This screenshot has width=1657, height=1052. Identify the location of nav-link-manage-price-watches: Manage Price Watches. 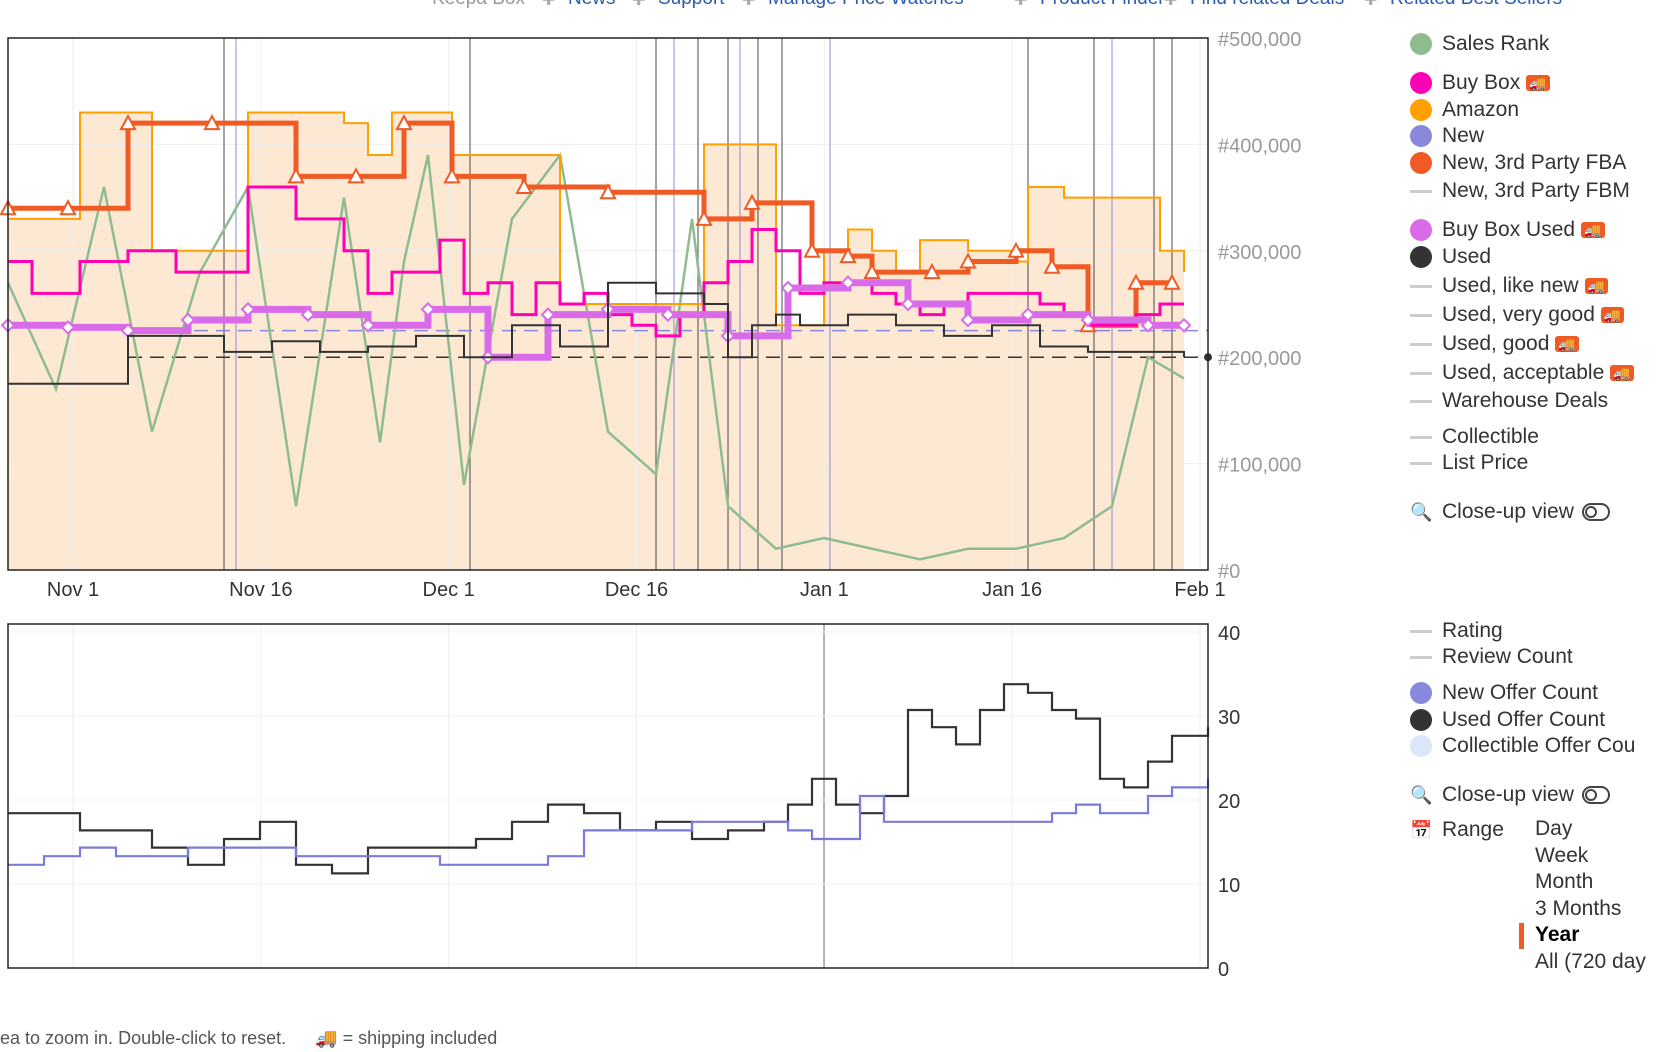
(866, 5).